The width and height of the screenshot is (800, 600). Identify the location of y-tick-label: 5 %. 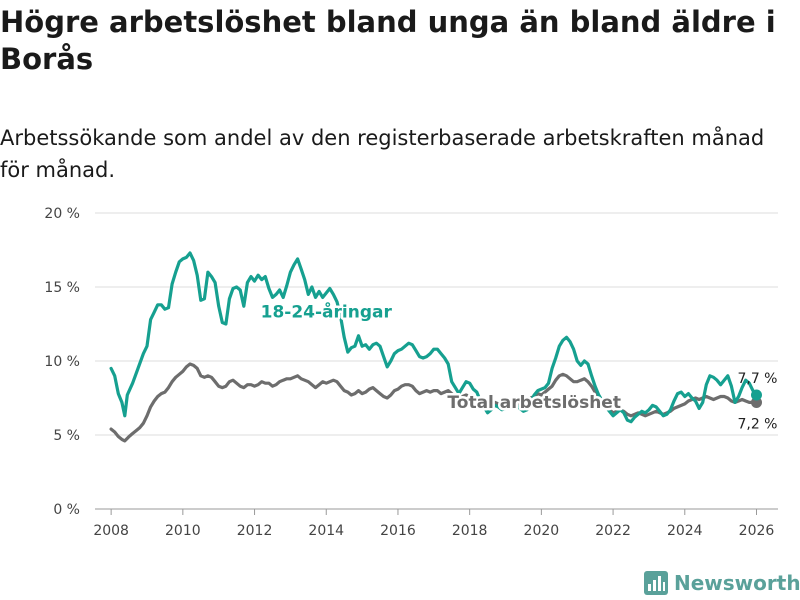
(66, 436).